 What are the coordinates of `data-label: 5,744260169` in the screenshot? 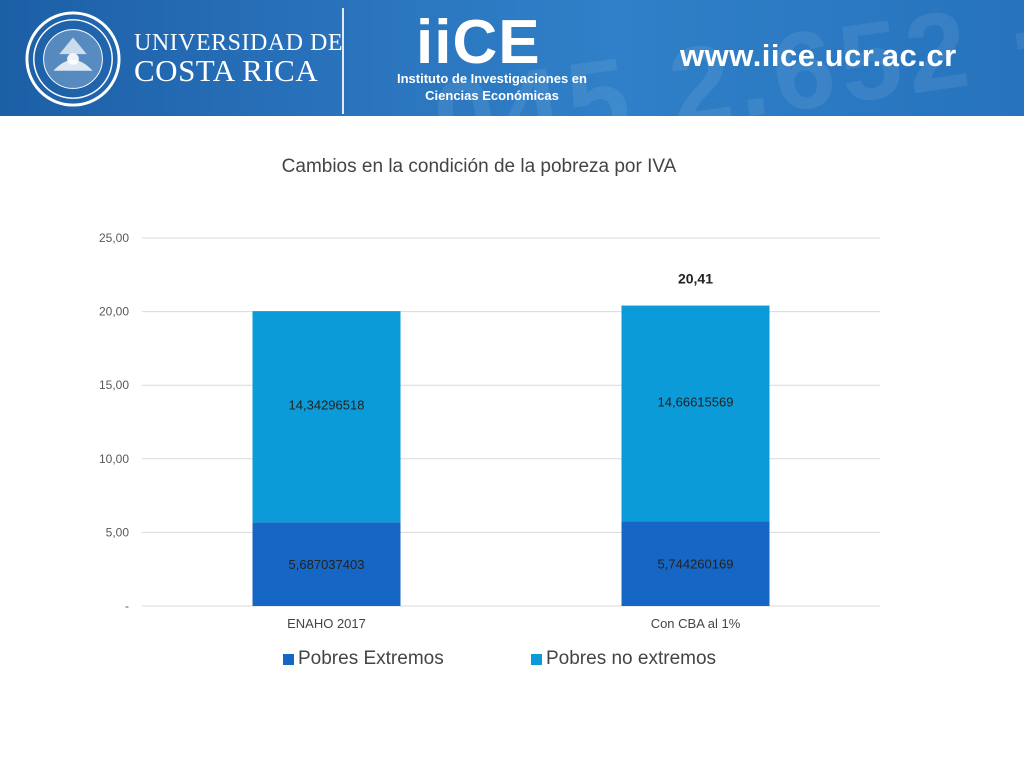 It's located at (696, 564).